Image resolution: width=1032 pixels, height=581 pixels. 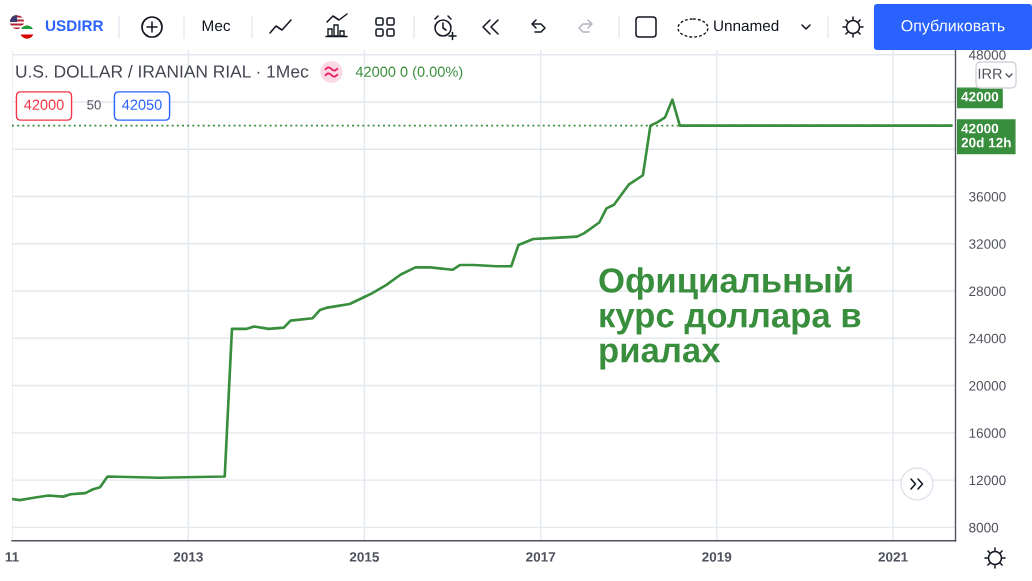 What do you see at coordinates (162, 71) in the screenshot?
I see `text: U.S. DOLLAR / IRANIAN RIAL · 1Мес` at bounding box center [162, 71].